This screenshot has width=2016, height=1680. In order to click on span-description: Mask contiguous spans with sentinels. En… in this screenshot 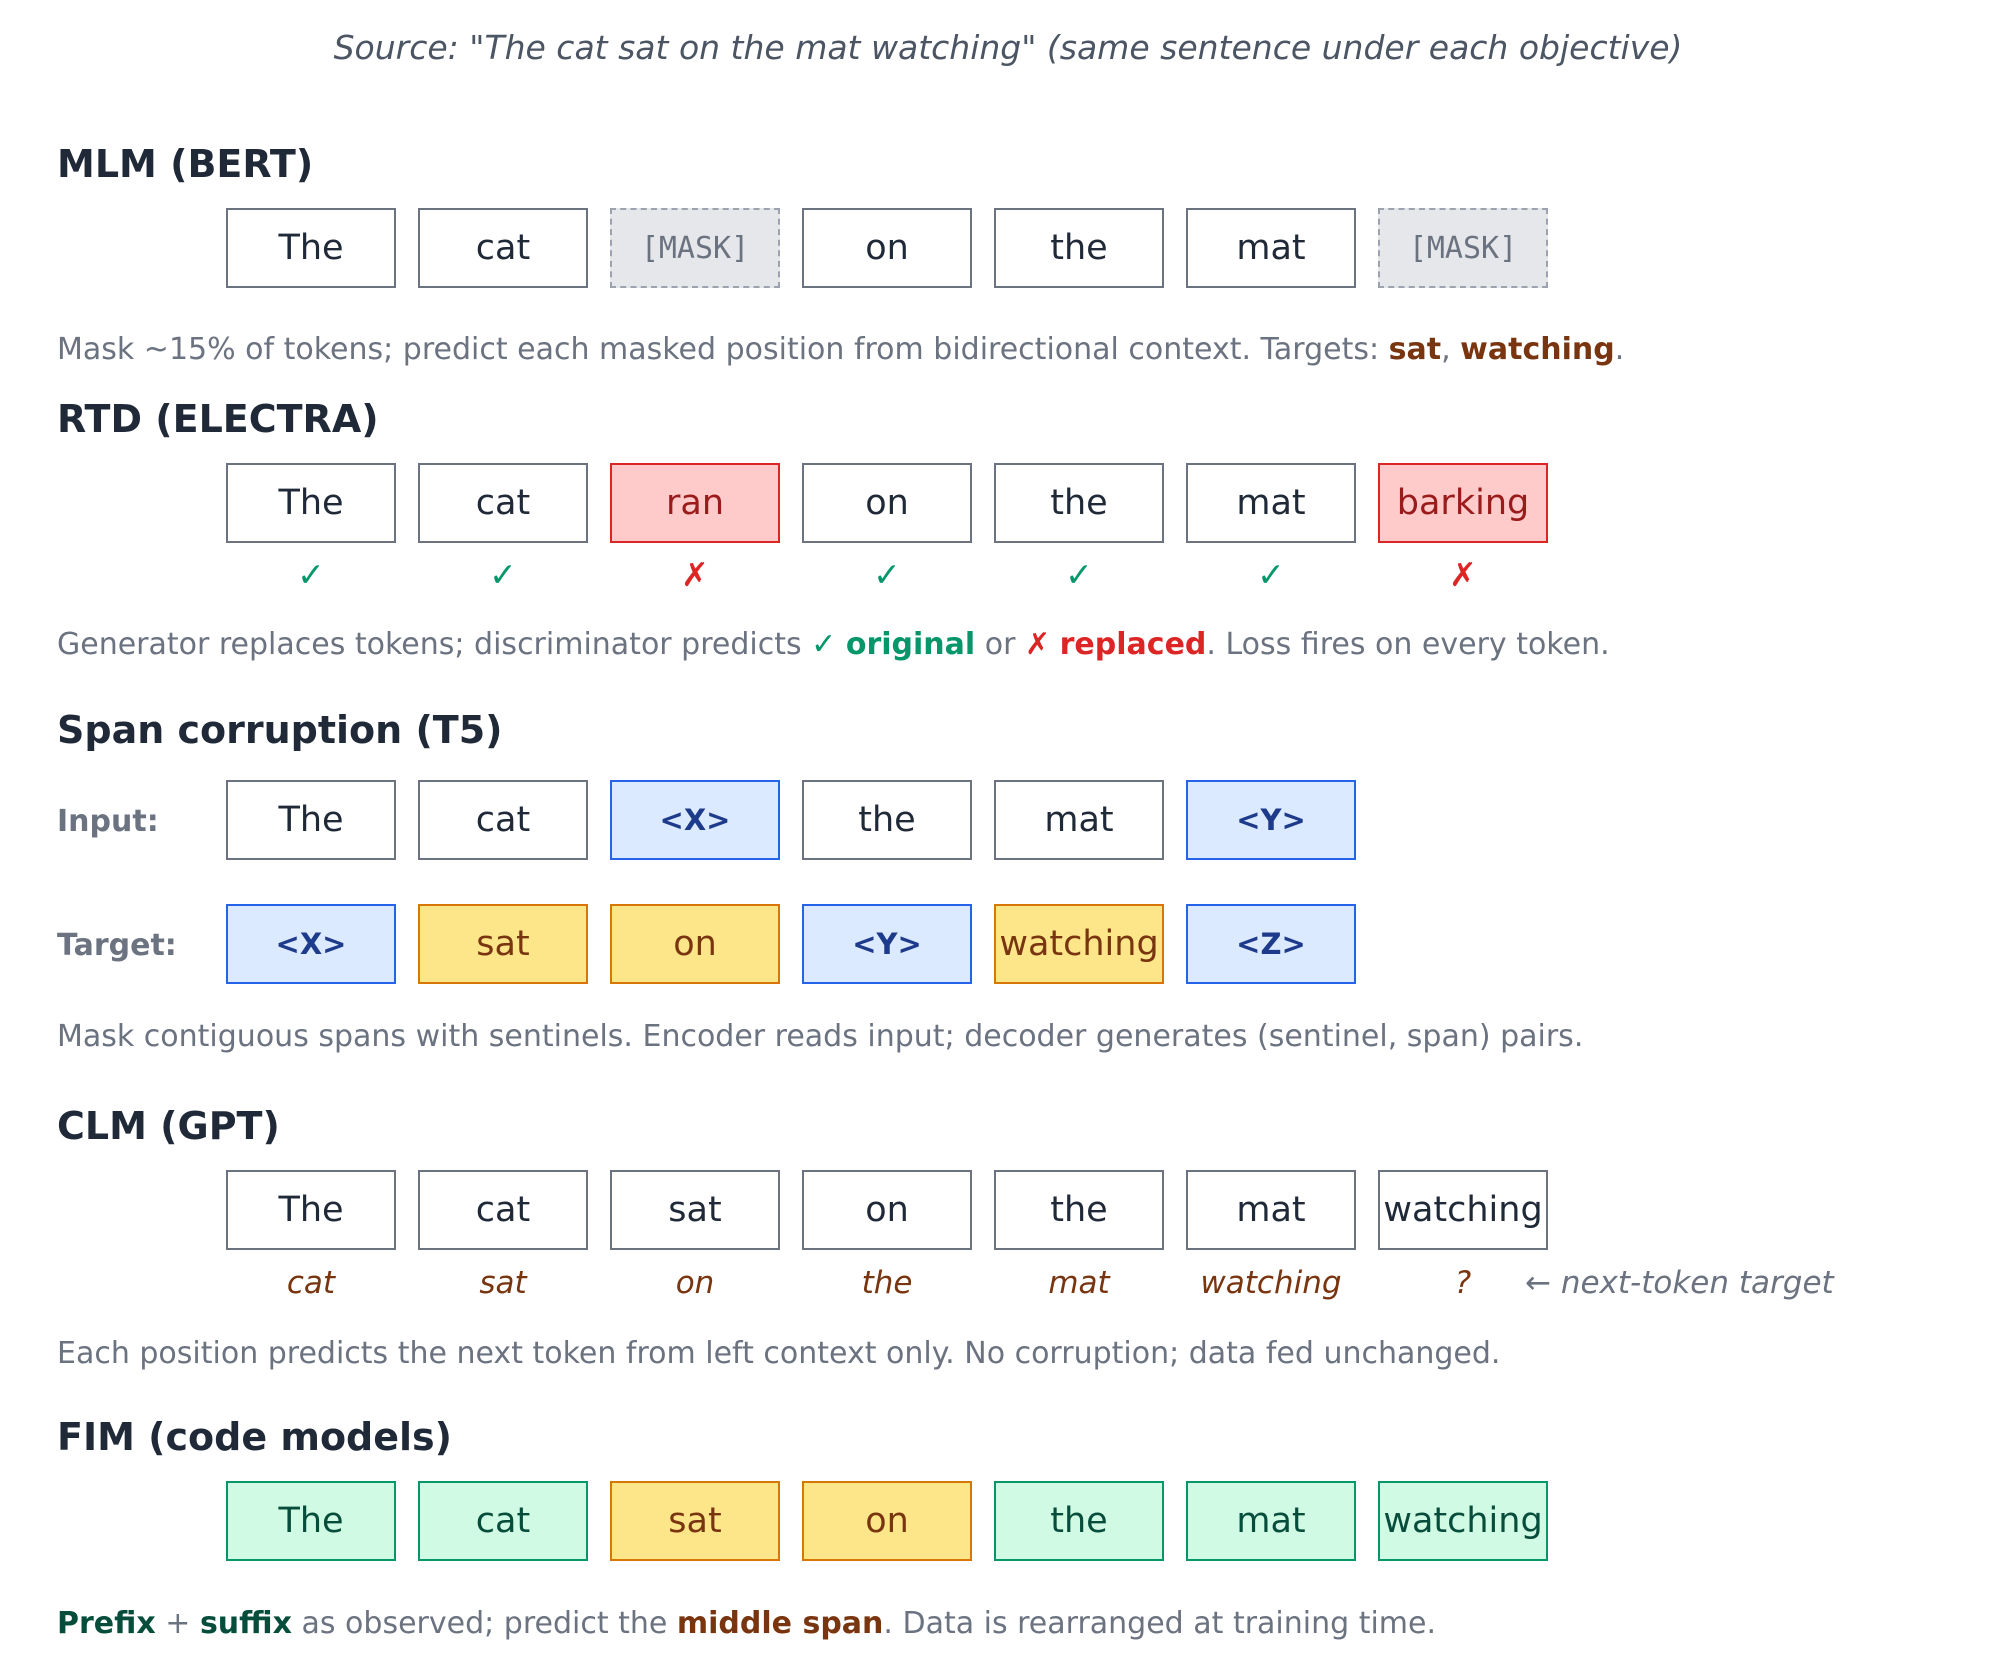, I will do `click(820, 1036)`.